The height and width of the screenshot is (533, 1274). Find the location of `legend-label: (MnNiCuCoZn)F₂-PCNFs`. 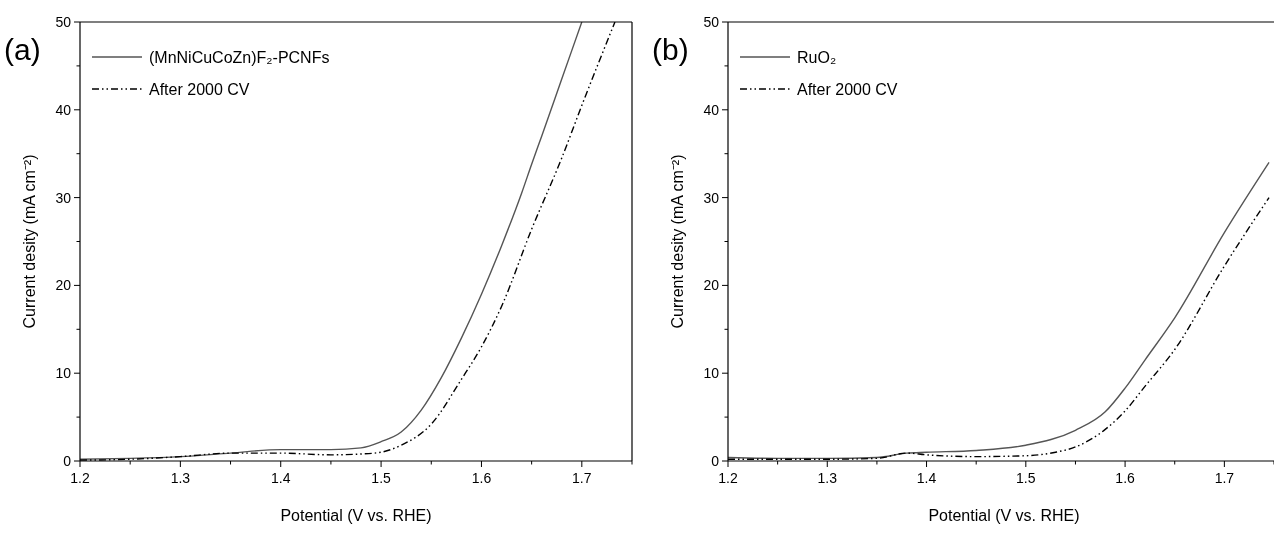

legend-label: (MnNiCuCoZn)F₂-PCNFs is located at coordinates (239, 57).